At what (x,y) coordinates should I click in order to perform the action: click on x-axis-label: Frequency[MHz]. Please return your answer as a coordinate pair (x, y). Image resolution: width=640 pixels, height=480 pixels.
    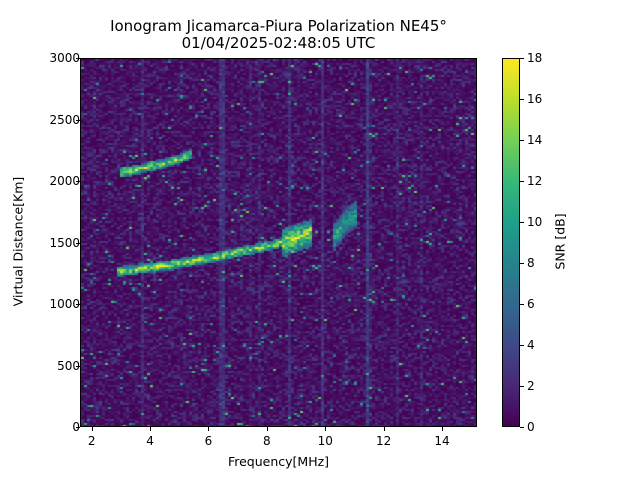
    Looking at the image, I should click on (278, 461).